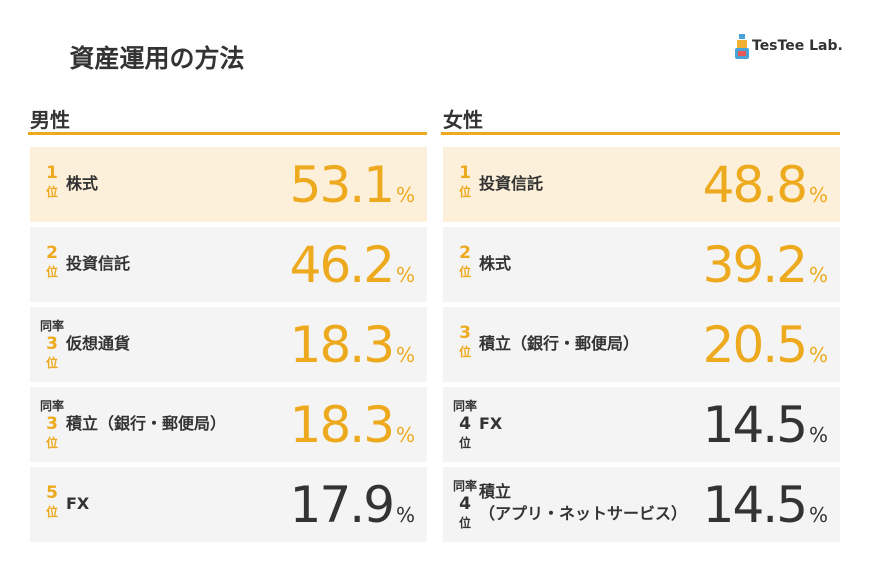 The image size is (870, 573). What do you see at coordinates (755, 345) in the screenshot?
I see `value: 20.5` at bounding box center [755, 345].